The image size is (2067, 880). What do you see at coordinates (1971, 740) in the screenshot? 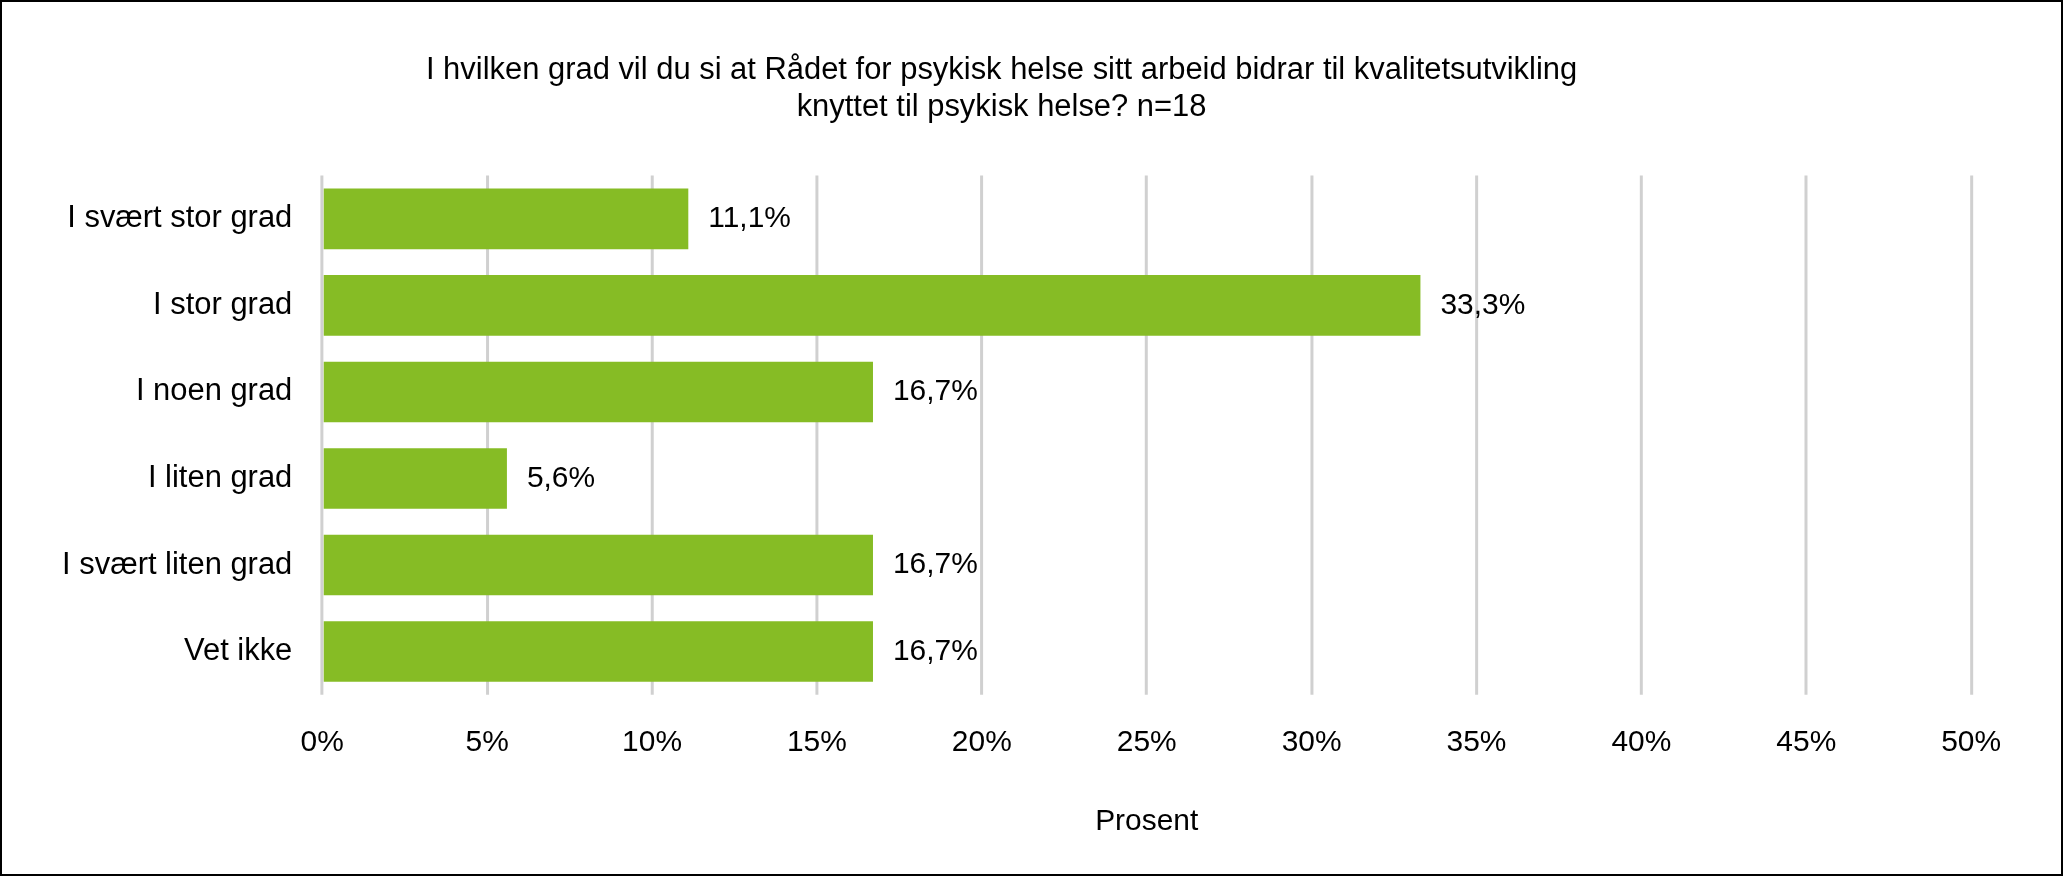
I see `x-tick-label: 50%` at bounding box center [1971, 740].